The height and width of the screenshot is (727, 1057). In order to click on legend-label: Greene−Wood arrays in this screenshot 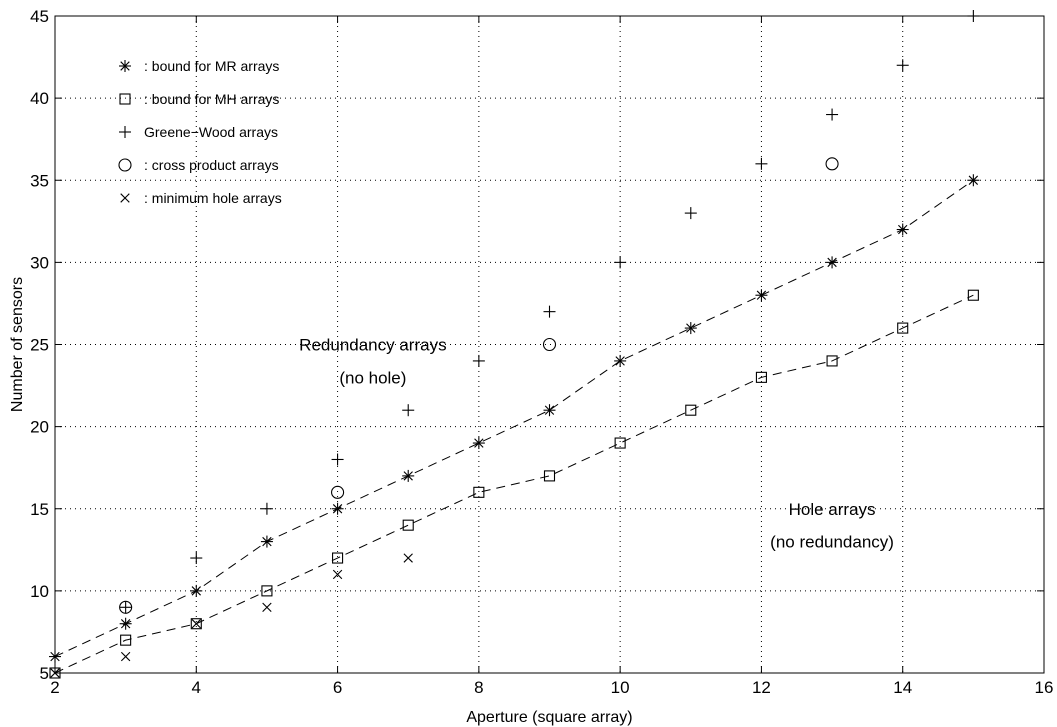, I will do `click(211, 132)`.